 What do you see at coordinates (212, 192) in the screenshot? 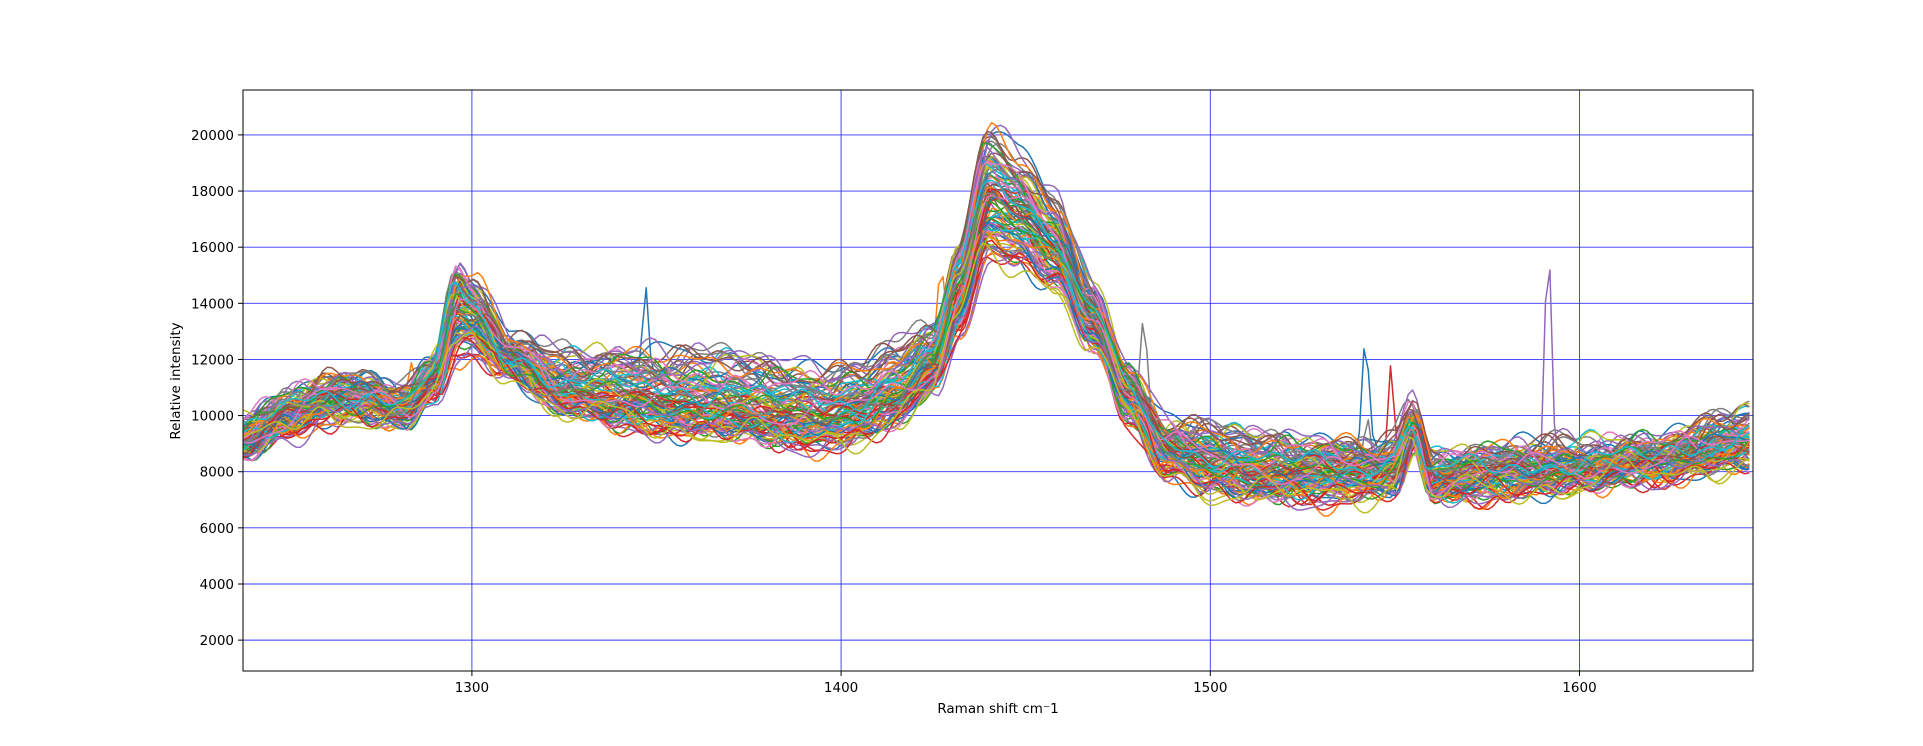
I see `y-tick-label: 18000` at bounding box center [212, 192].